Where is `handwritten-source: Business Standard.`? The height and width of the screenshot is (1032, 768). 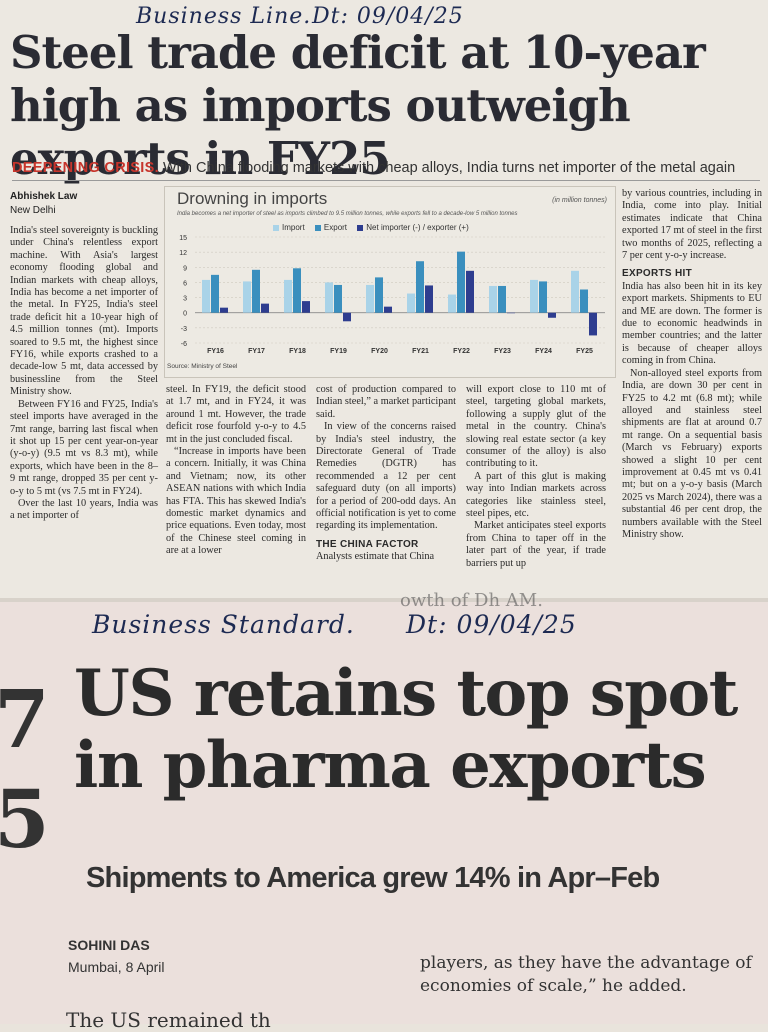 handwritten-source: Business Standard. is located at coordinates (223, 624).